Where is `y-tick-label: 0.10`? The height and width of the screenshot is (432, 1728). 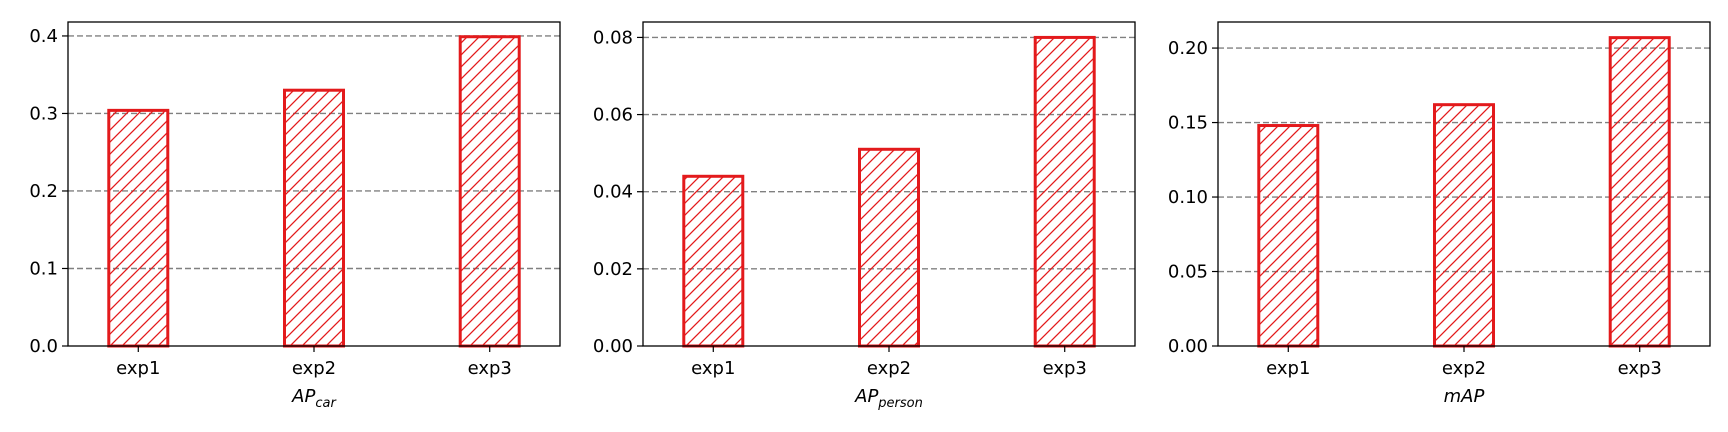 y-tick-label: 0.10 is located at coordinates (1188, 197).